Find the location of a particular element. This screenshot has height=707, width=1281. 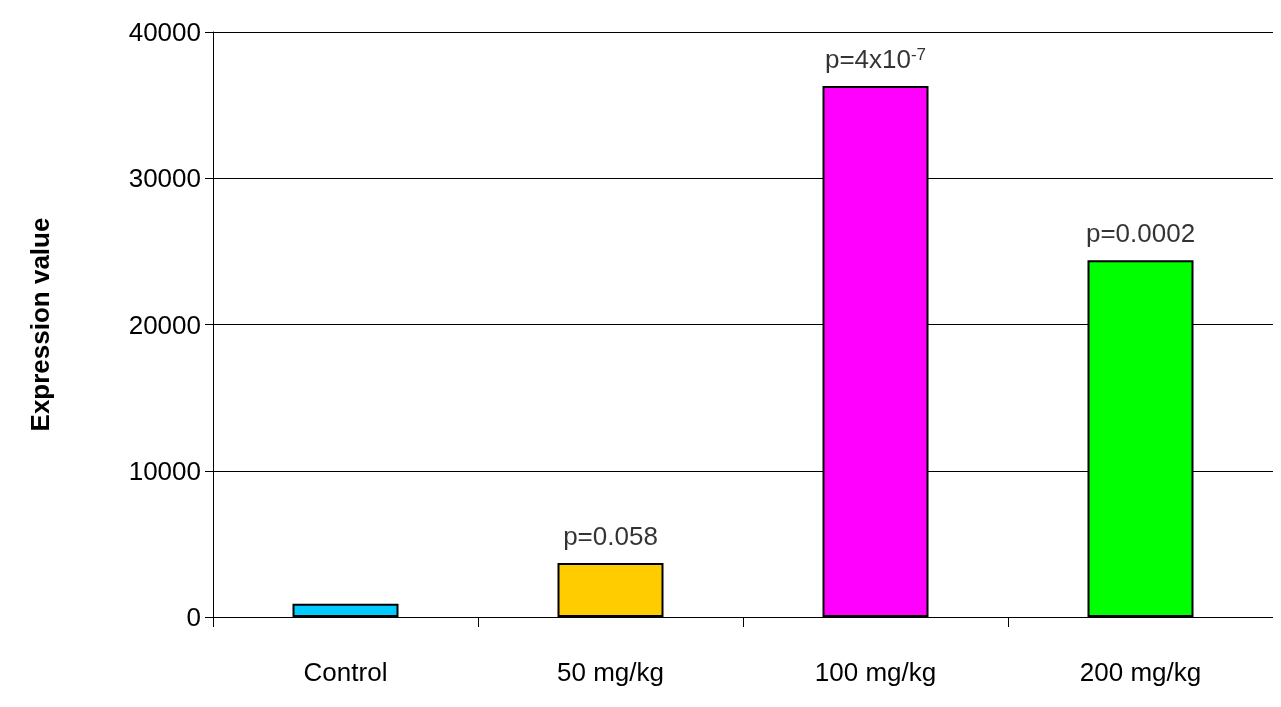

y-tick-label: 40000 is located at coordinates (164, 32).